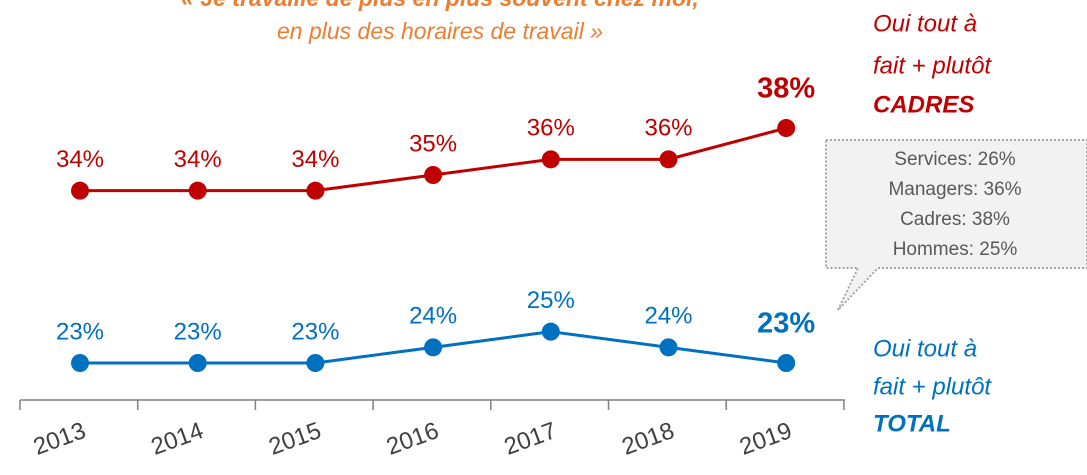 The height and width of the screenshot is (475, 1087). What do you see at coordinates (786, 89) in the screenshot?
I see `data-label: 38%` at bounding box center [786, 89].